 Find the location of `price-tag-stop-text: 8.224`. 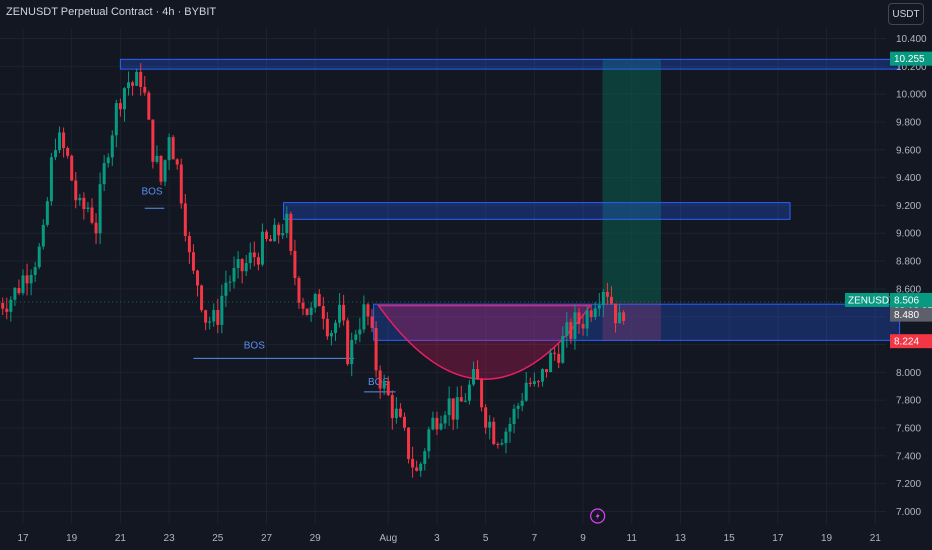

price-tag-stop-text: 8.224 is located at coordinates (906, 342).